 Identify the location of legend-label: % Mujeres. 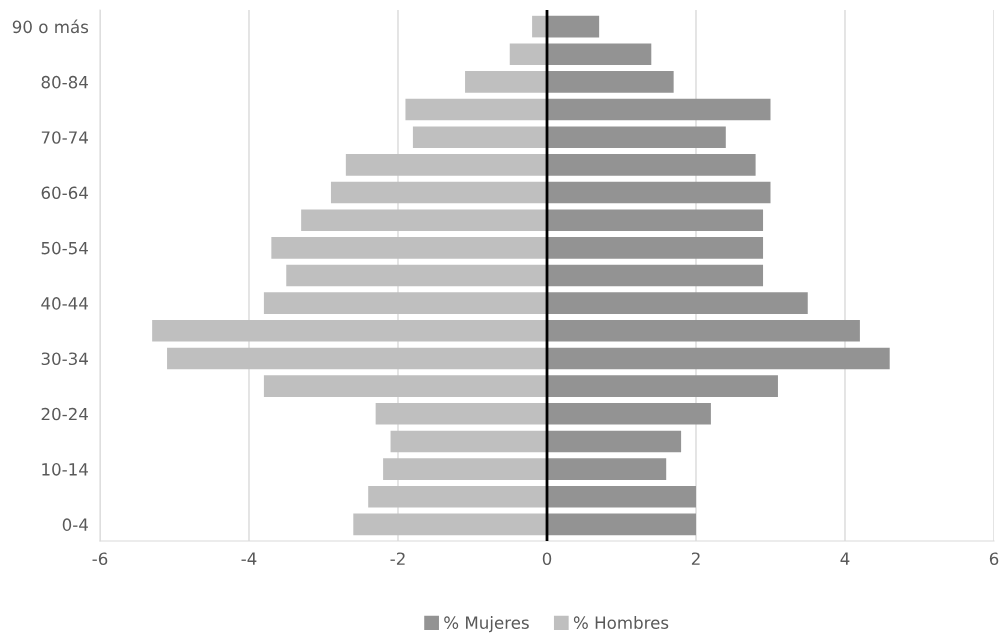
(486, 624).